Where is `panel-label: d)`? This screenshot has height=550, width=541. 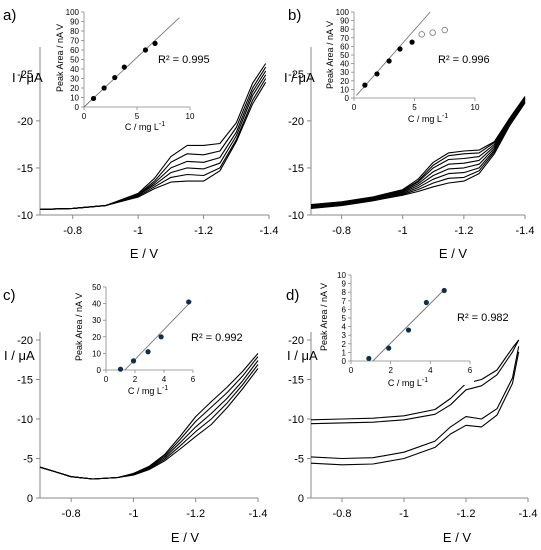
panel-label: d) is located at coordinates (292, 295).